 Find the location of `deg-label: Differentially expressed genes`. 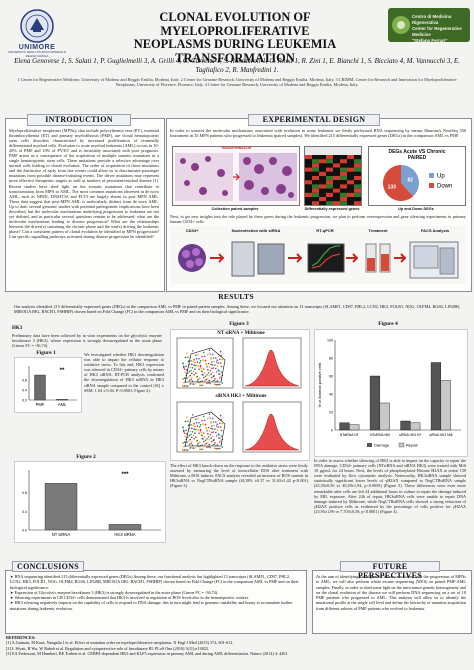

deg-label: Differentially expressed genes is located at coordinates (332, 209).